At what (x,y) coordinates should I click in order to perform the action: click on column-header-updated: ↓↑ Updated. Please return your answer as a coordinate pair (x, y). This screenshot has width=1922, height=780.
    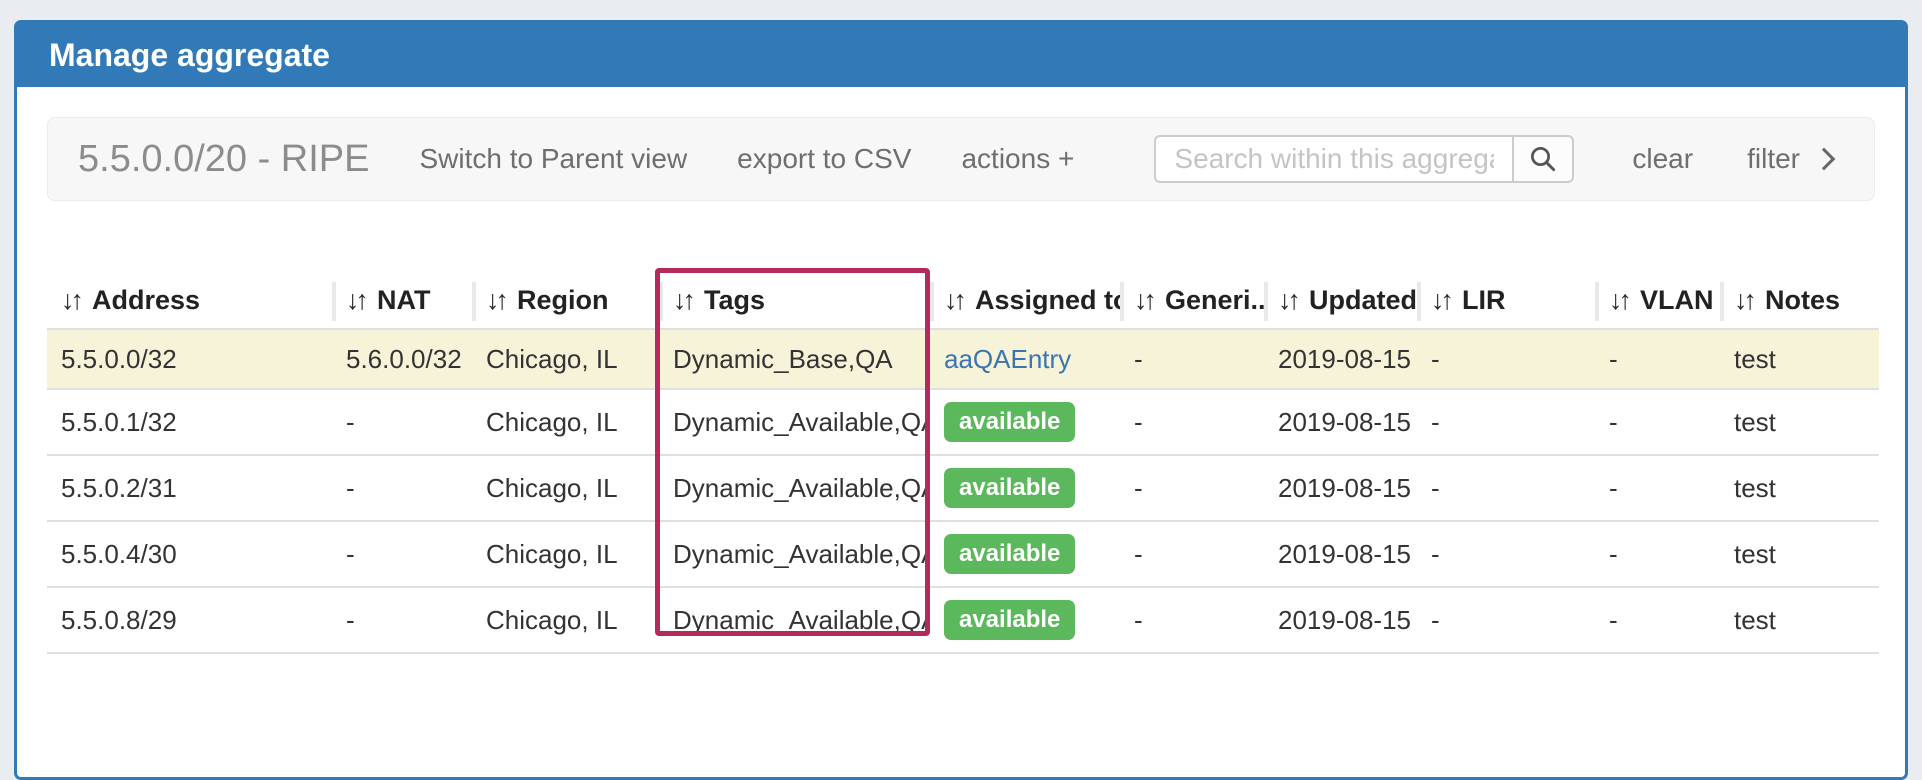
    Looking at the image, I should click on (1340, 301).